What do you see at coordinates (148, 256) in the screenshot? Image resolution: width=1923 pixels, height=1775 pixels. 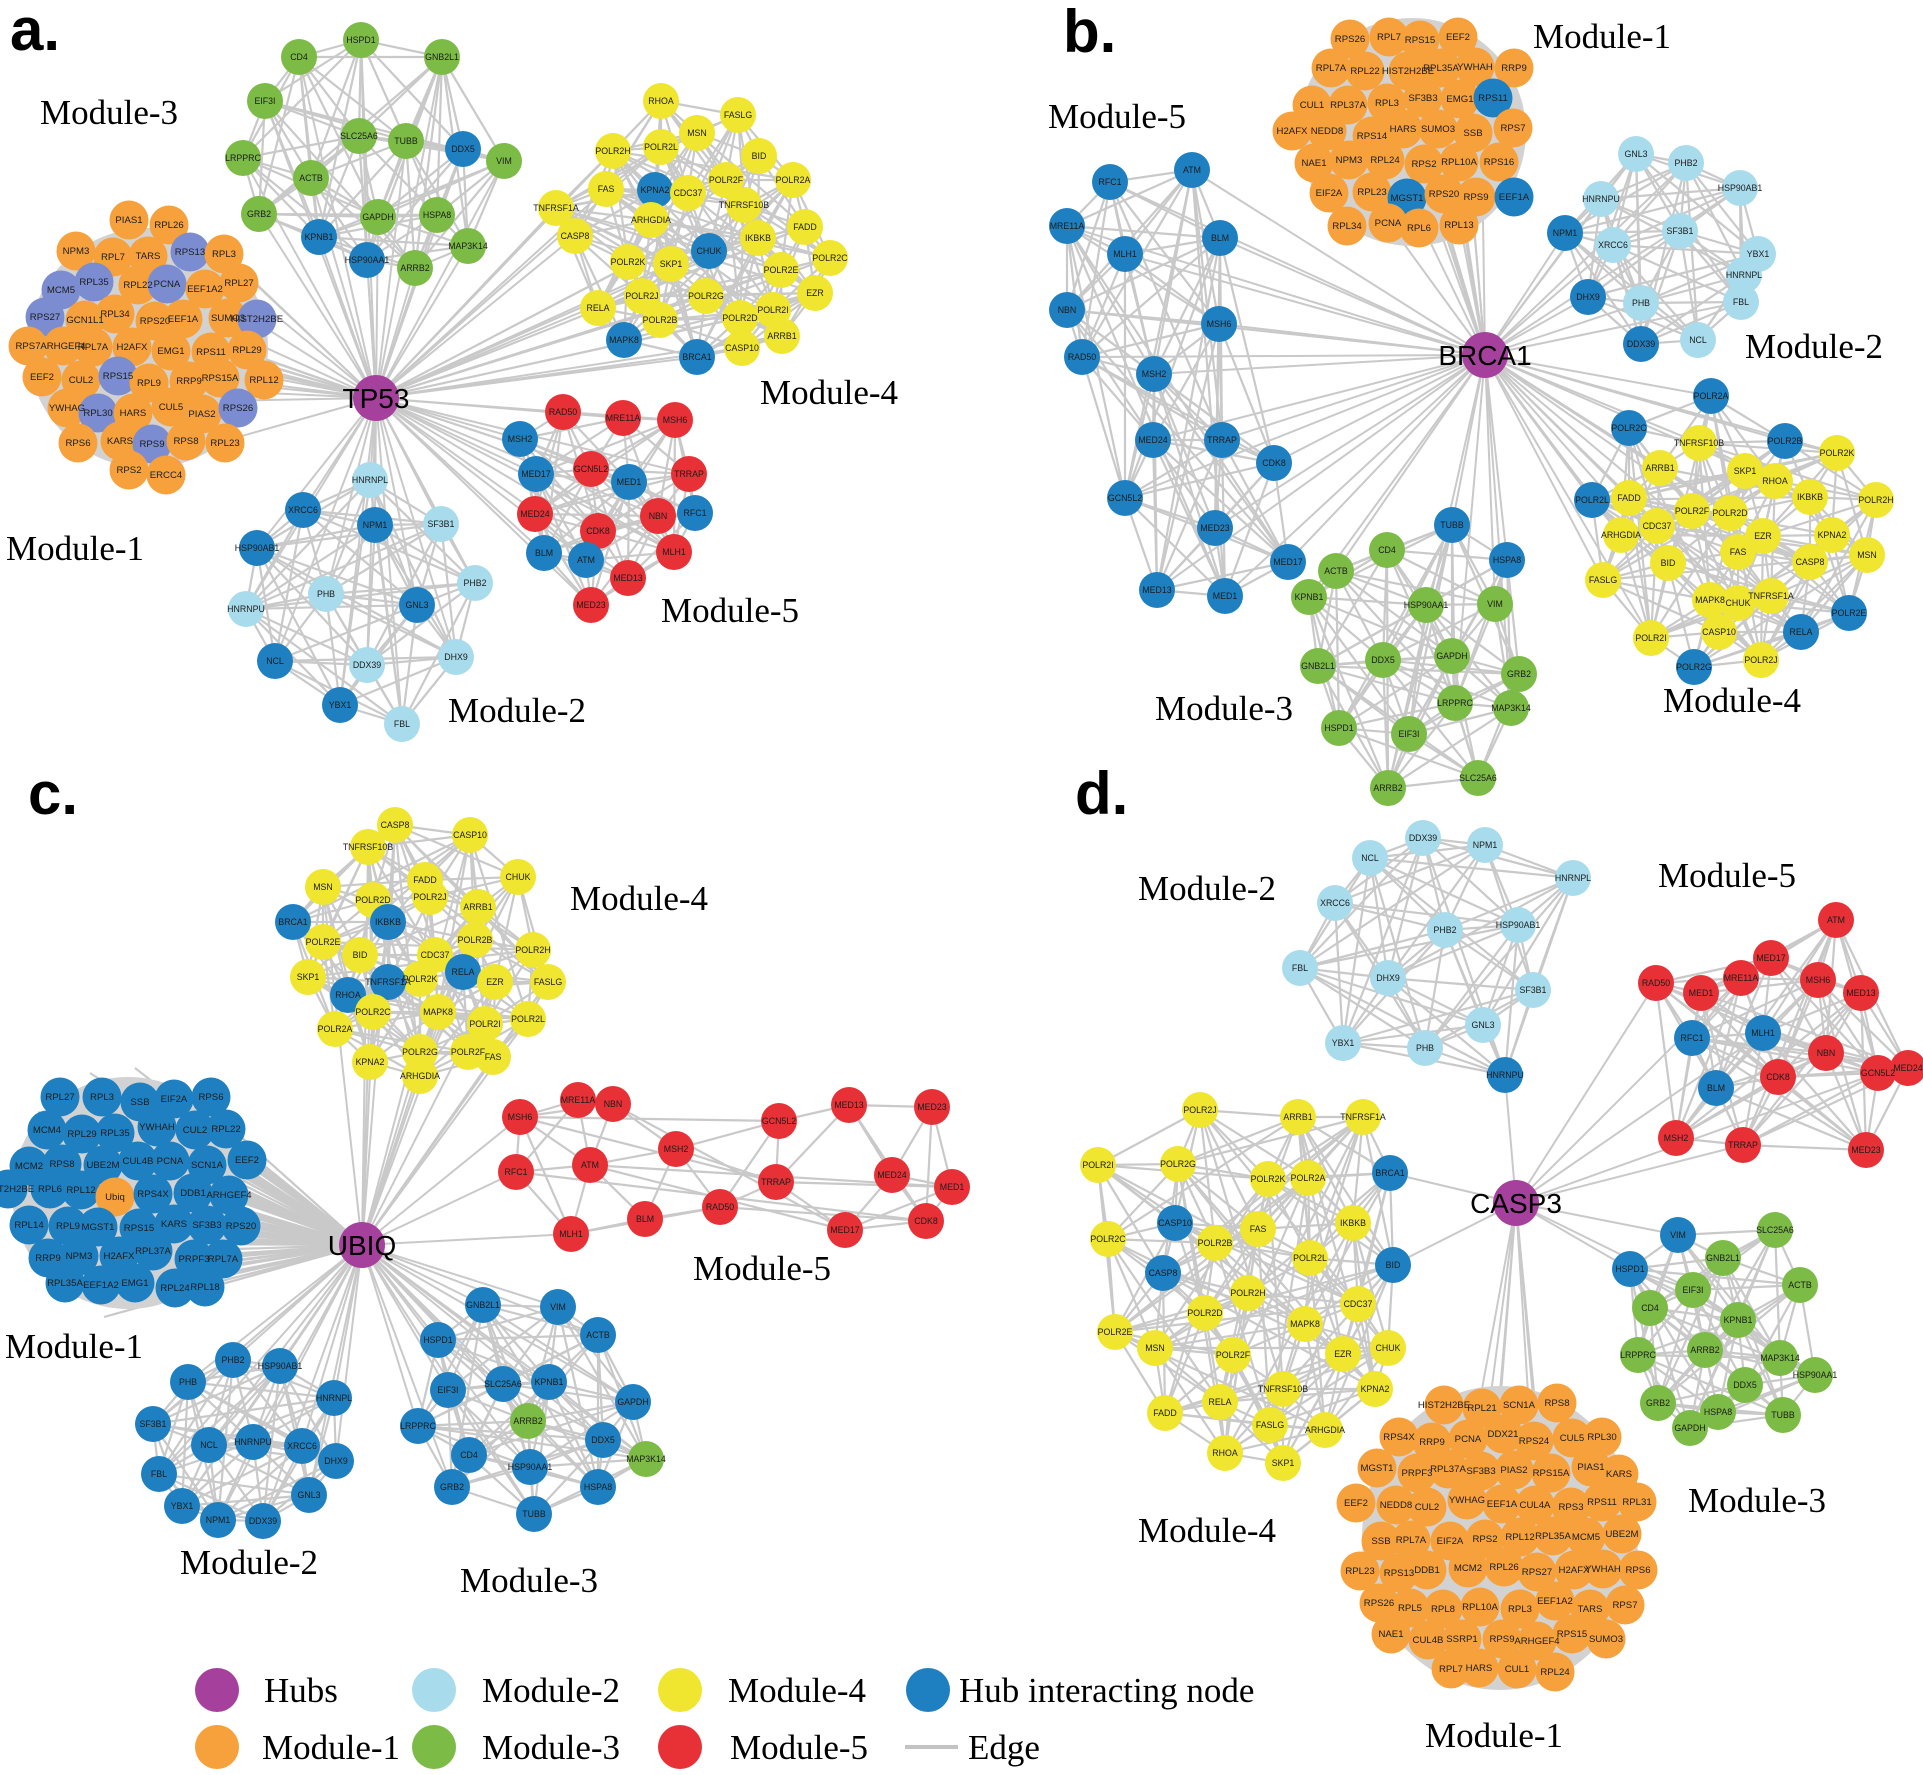 I see `svg-text: TARS` at bounding box center [148, 256].